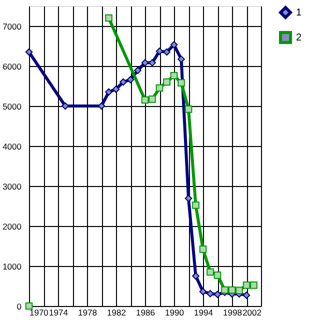 This screenshot has height=329, width=330. What do you see at coordinates (12, 187) in the screenshot?
I see `y-tick-label: 3000` at bounding box center [12, 187].